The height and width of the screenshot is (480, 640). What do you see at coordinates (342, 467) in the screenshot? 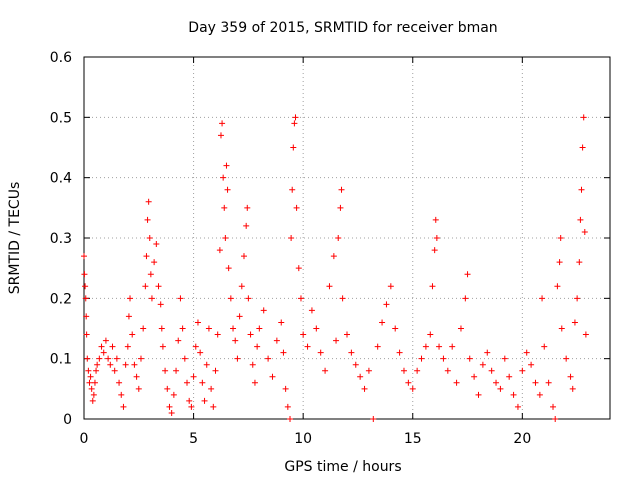
I see `x-axis-label: GPS time / hours` at bounding box center [342, 467].